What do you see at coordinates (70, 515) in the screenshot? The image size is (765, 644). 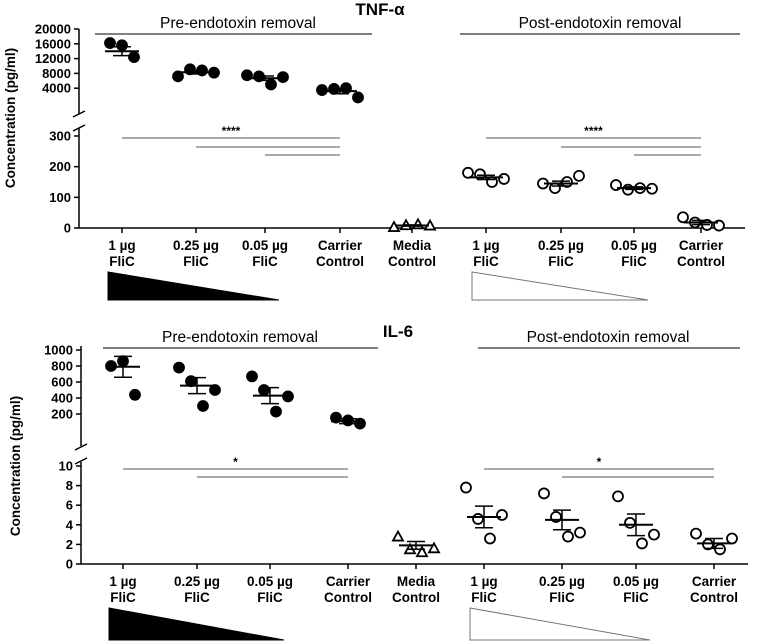 I see `lower-ticks: 0 2 4 6 8 10` at bounding box center [70, 515].